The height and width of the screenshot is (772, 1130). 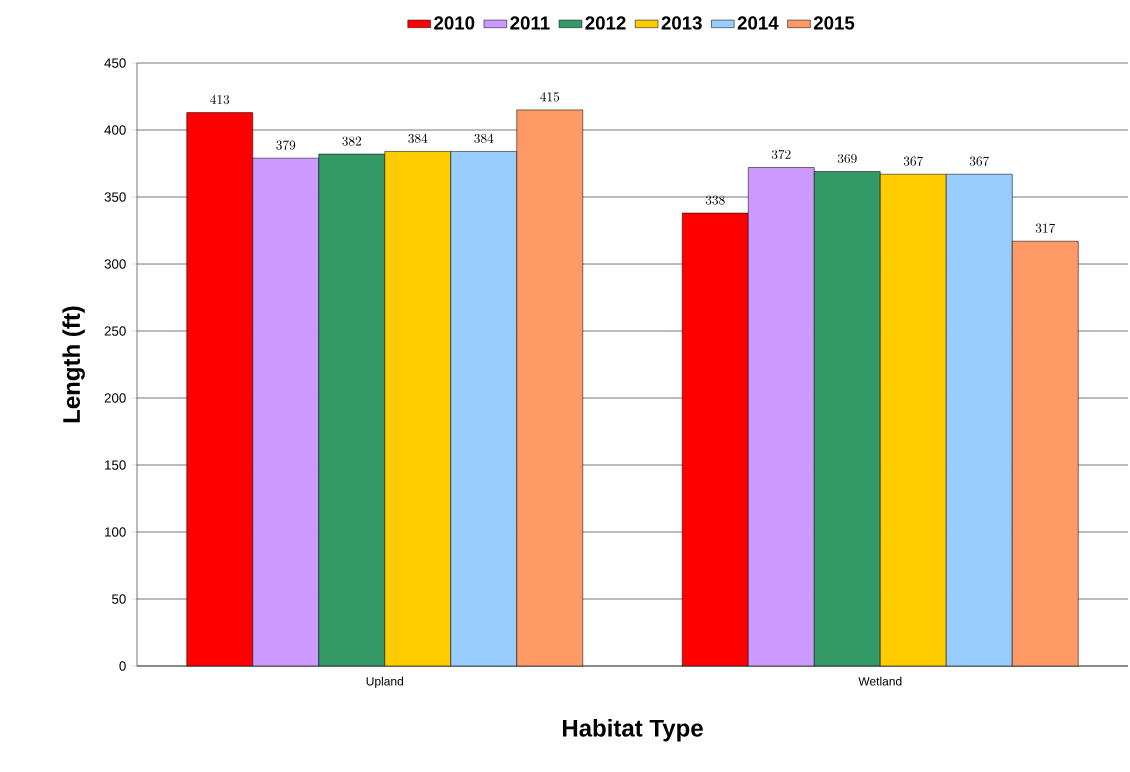 I want to click on data-label: 415, so click(x=550, y=97).